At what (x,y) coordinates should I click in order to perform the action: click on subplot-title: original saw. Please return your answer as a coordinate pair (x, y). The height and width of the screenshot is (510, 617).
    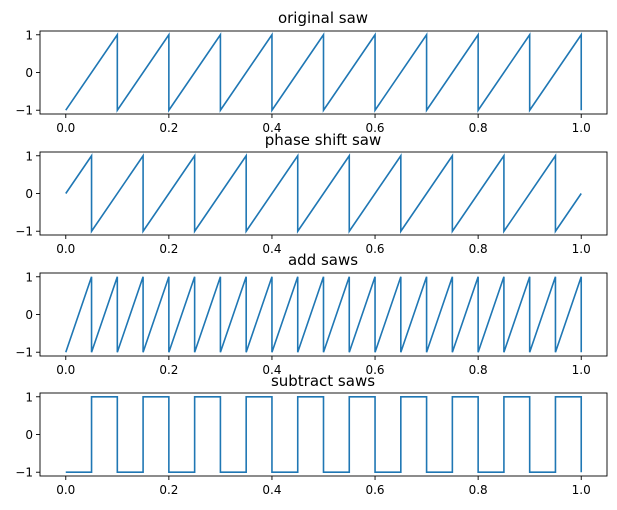
    Looking at the image, I should click on (323, 18).